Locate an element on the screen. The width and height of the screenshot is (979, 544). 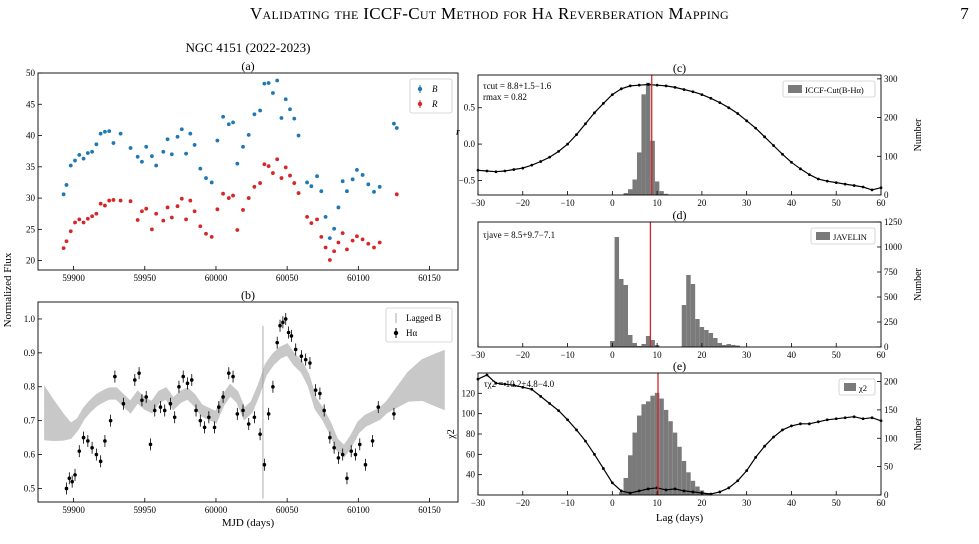
panel-a-ytick-label: 50 is located at coordinates (31, 73).